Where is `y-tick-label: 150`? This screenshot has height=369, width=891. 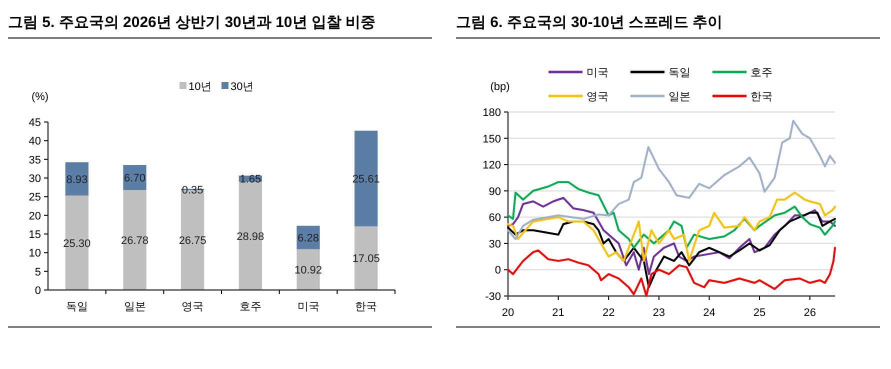
y-tick-label: 150 is located at coordinates (491, 139).